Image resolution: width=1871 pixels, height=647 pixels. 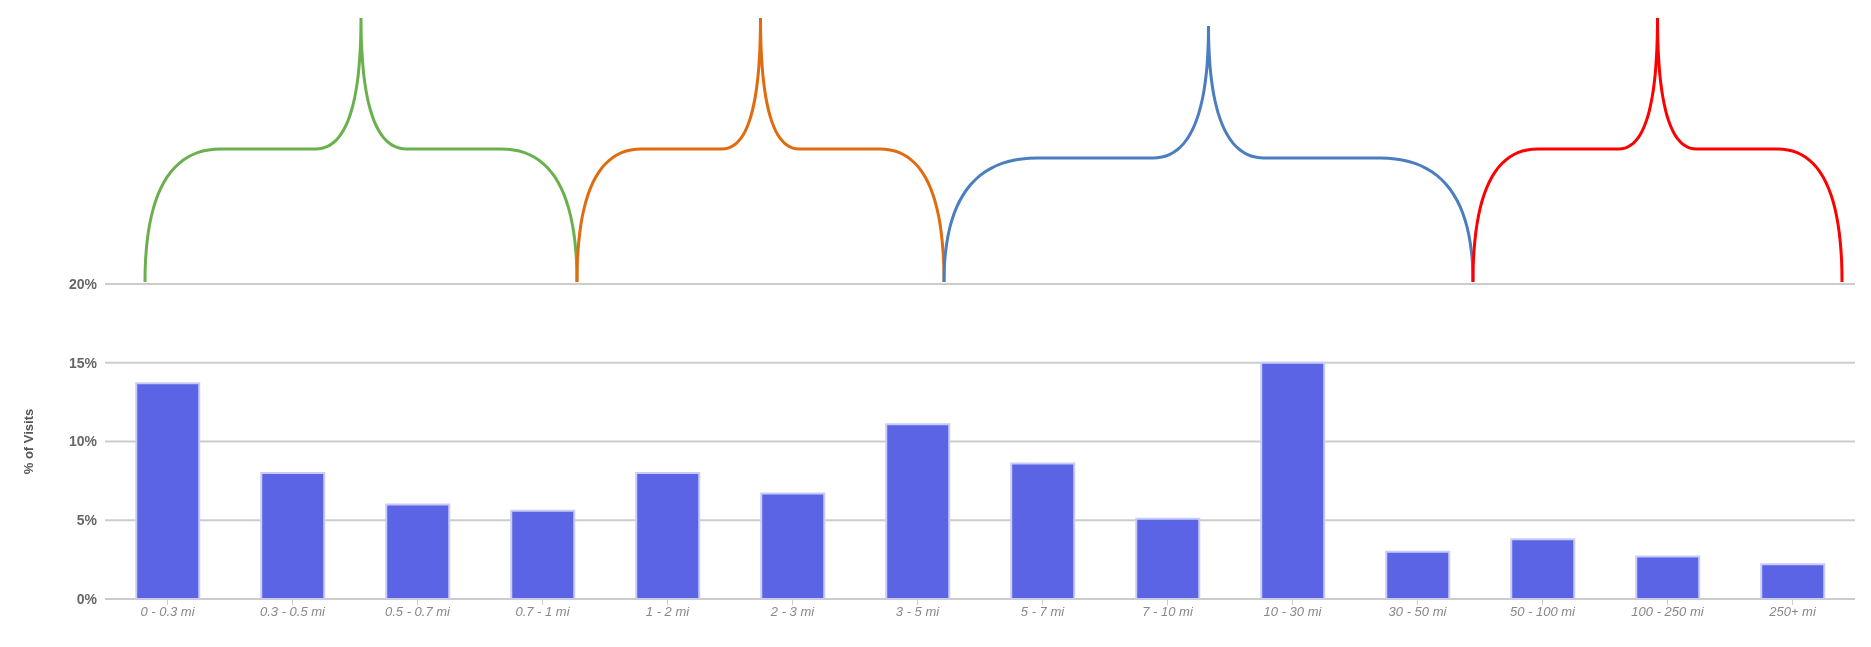 What do you see at coordinates (293, 612) in the screenshot?
I see `x-tick-label: 0.3 - 0.5 mi` at bounding box center [293, 612].